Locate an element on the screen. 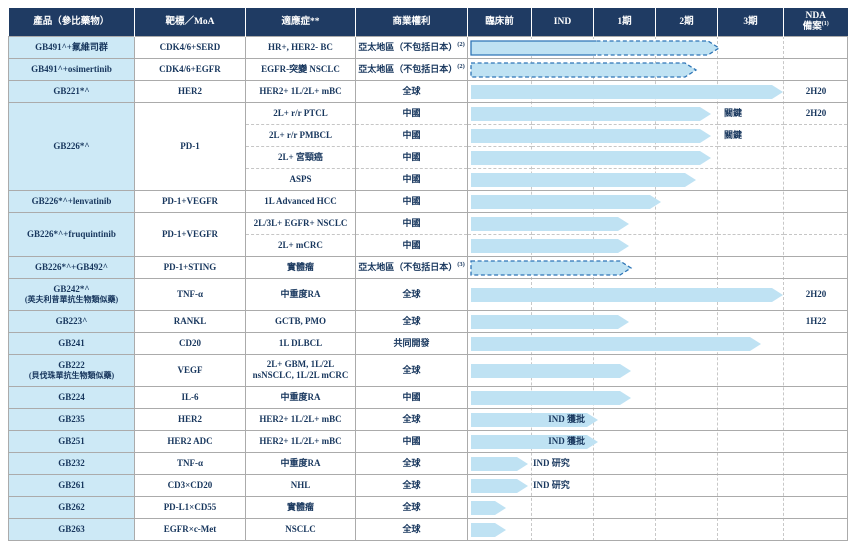 The height and width of the screenshot is (542, 855). product-cell: GB242*^ (英夫利昔單抗生物類似藥) is located at coordinates (71, 293).